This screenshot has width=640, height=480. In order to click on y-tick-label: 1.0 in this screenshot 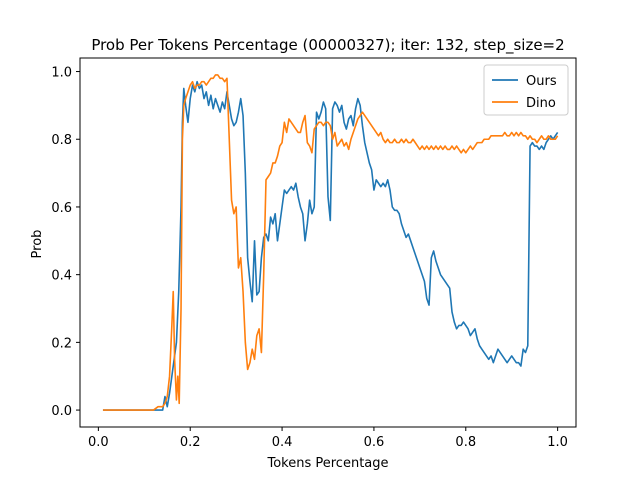, I will do `click(61, 73)`.